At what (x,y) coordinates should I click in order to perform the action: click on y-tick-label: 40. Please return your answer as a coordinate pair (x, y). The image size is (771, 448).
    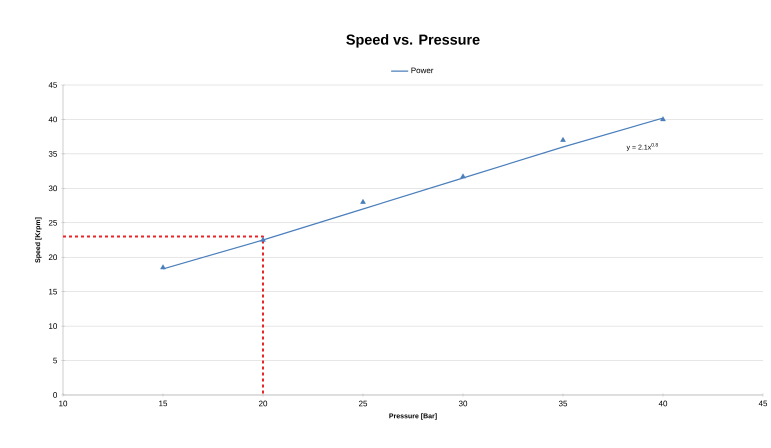
    Looking at the image, I should click on (53, 119).